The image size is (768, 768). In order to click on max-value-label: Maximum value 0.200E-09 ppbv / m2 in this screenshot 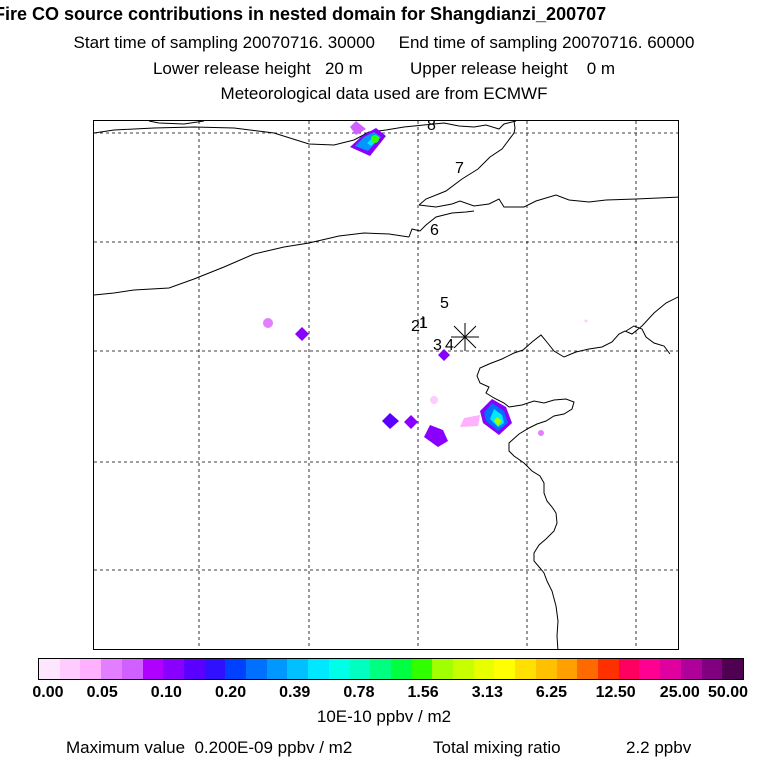, I will do `click(209, 747)`.